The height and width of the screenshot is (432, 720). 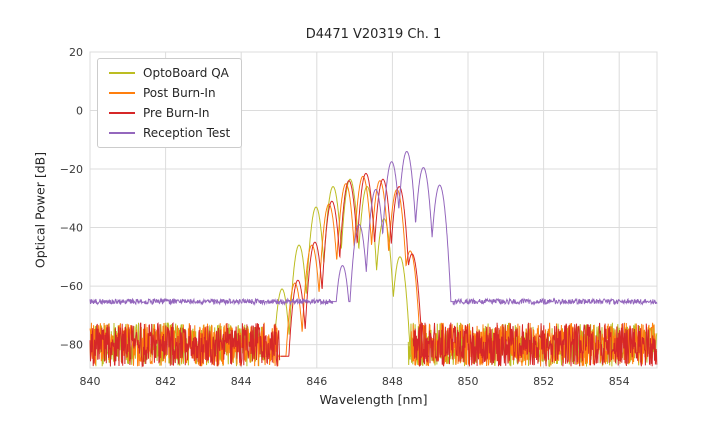 I want to click on legend-swatch-post-burn-in, so click(x=122, y=93).